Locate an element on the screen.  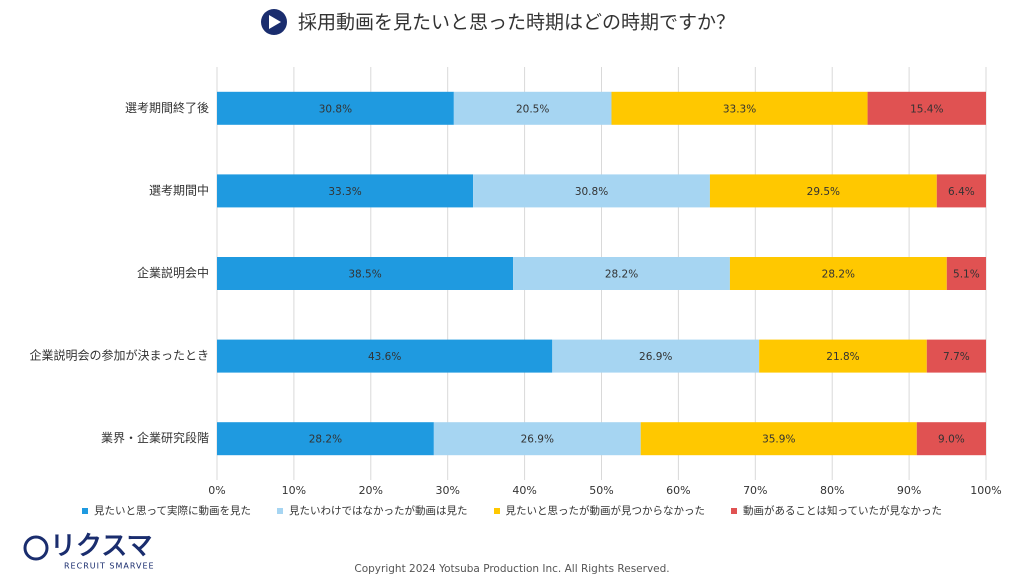
y-tick-label: 選考期間終了後 is located at coordinates (167, 107).